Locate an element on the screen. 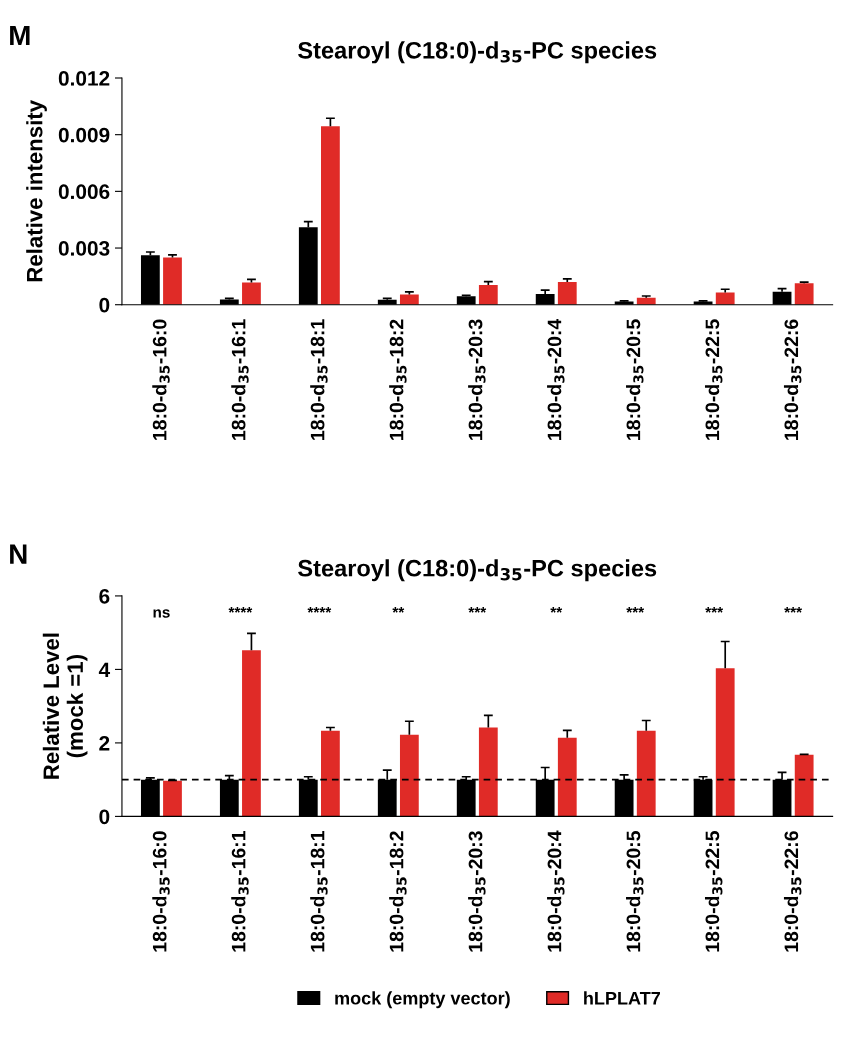 Image resolution: width=841 pixels, height=1040 pixels. y-tick-label: 4 is located at coordinates (104, 669).